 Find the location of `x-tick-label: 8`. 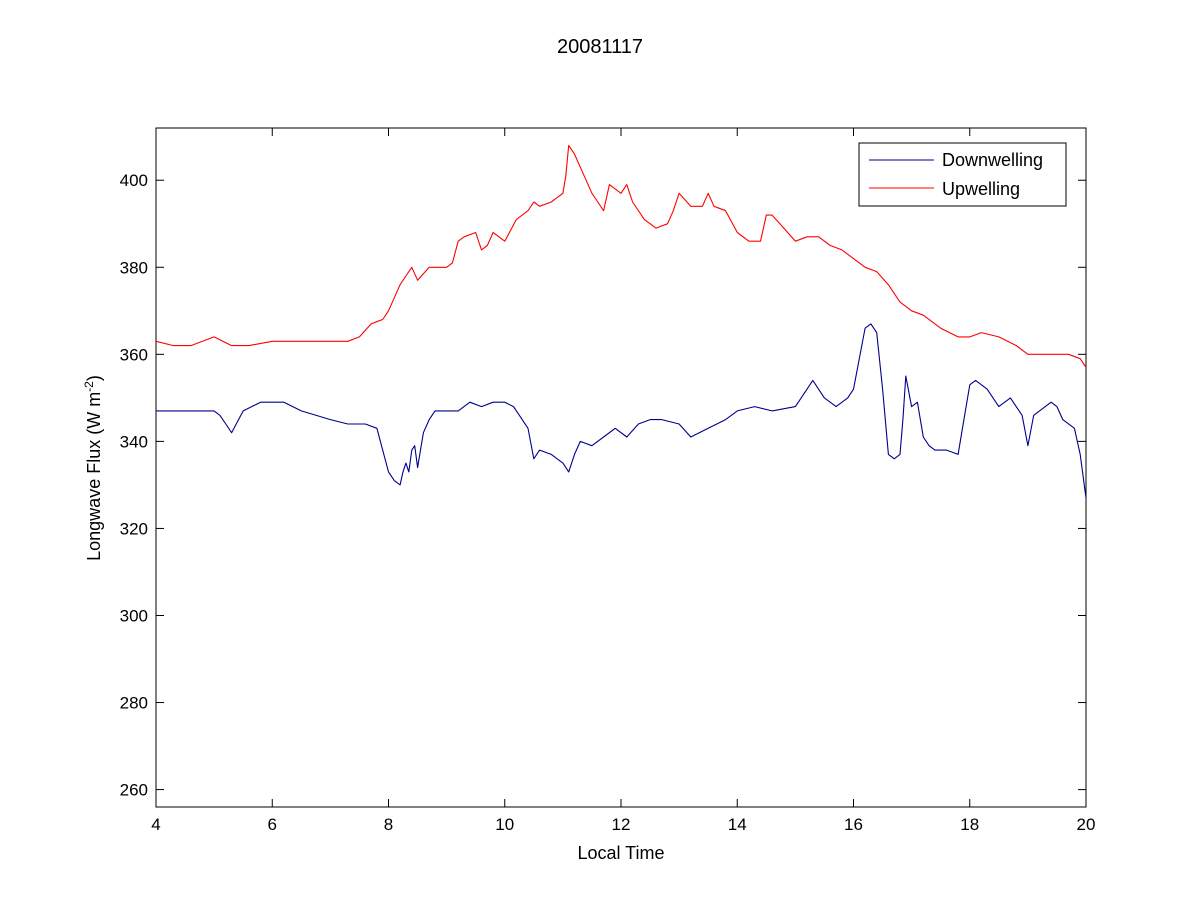

x-tick-label: 8 is located at coordinates (388, 824).